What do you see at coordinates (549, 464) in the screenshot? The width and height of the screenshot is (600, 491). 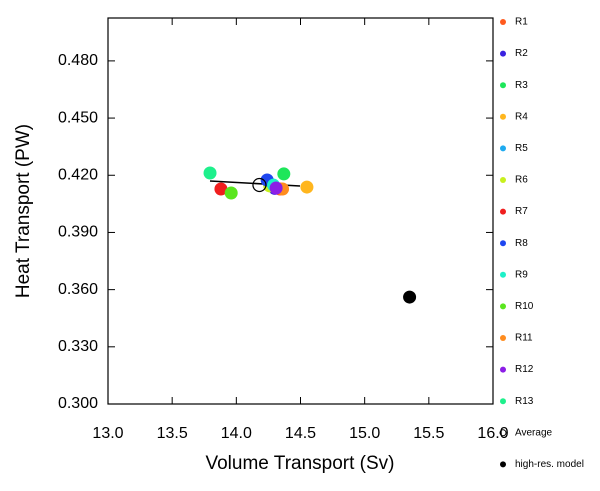 I see `legend-label: high-res. model` at bounding box center [549, 464].